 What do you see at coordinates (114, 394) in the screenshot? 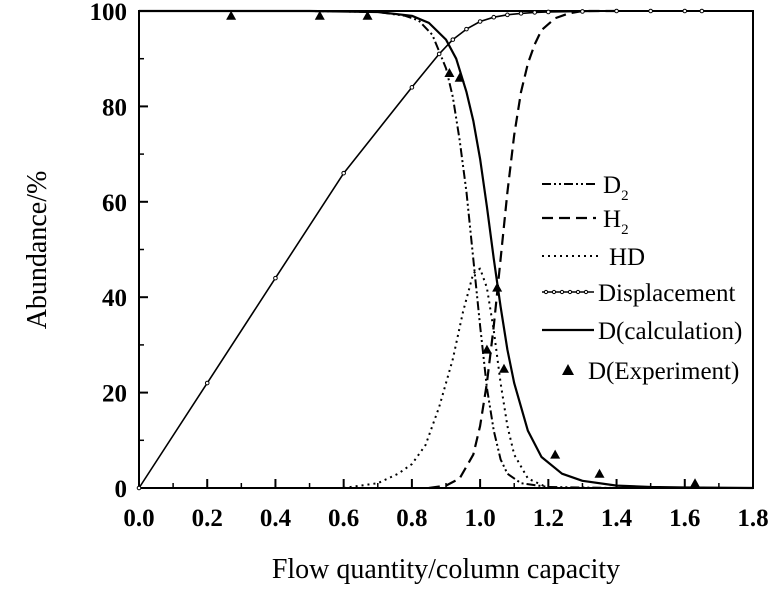
I see `y-tick-label: 20` at bounding box center [114, 394].